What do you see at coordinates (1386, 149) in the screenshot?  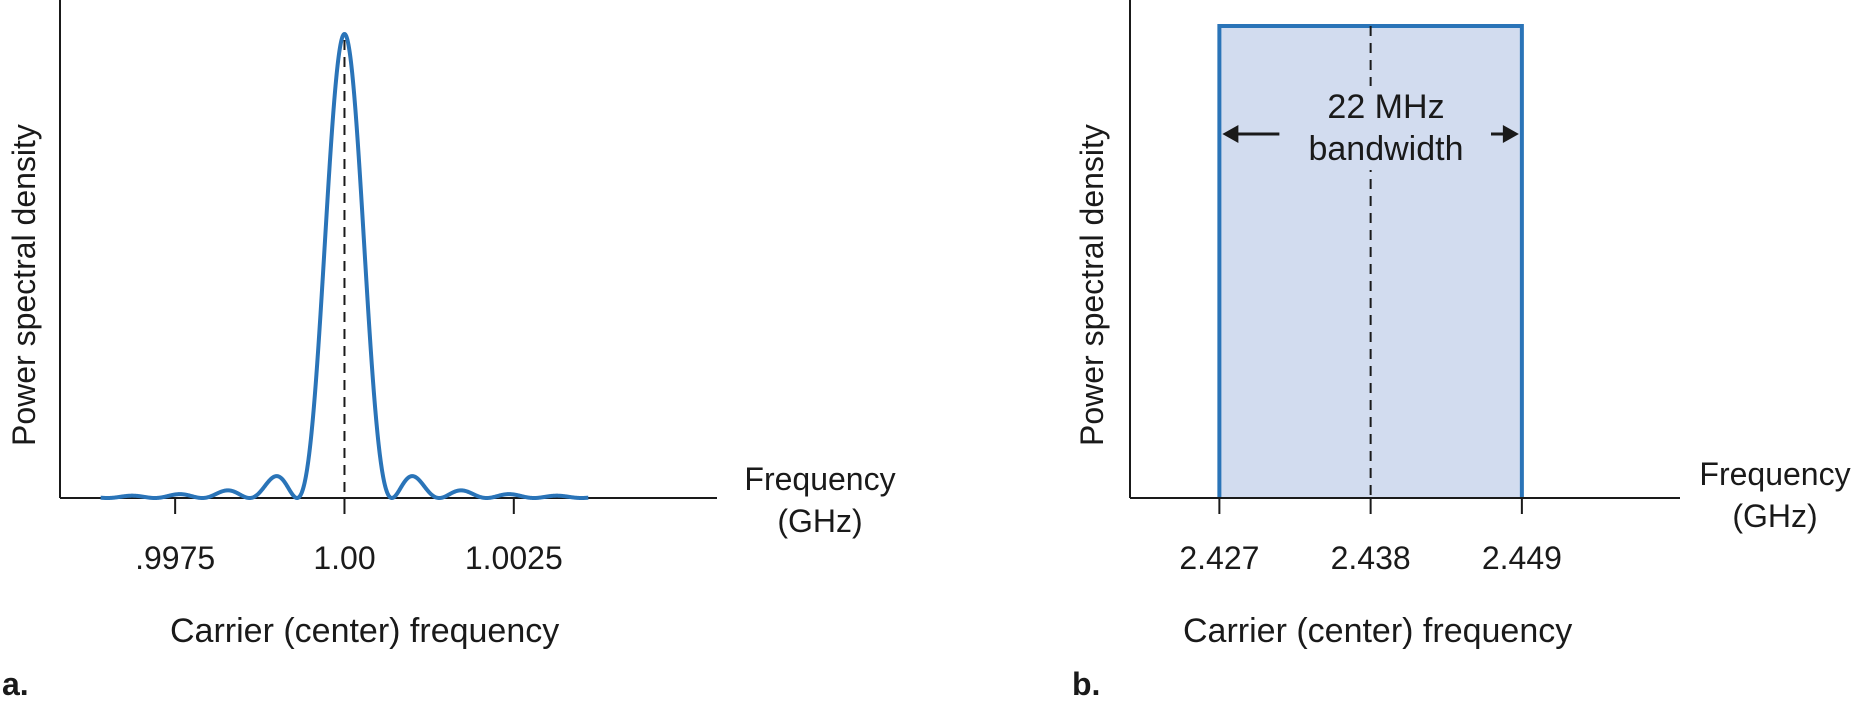 I see `chart-b-annotation-line2: bandwidth` at bounding box center [1386, 149].